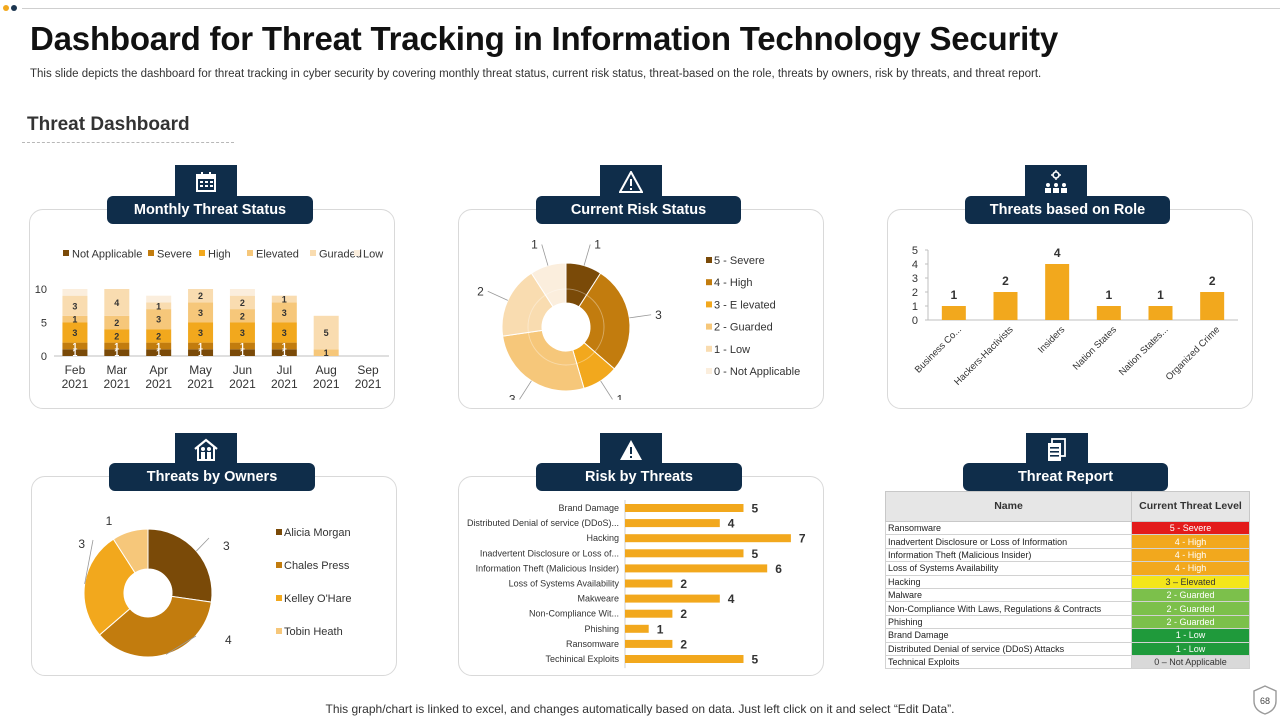 This screenshot has height=721, width=1280. Describe the element at coordinates (44, 357) in the screenshot. I see `y-tick-label: 0` at that location.